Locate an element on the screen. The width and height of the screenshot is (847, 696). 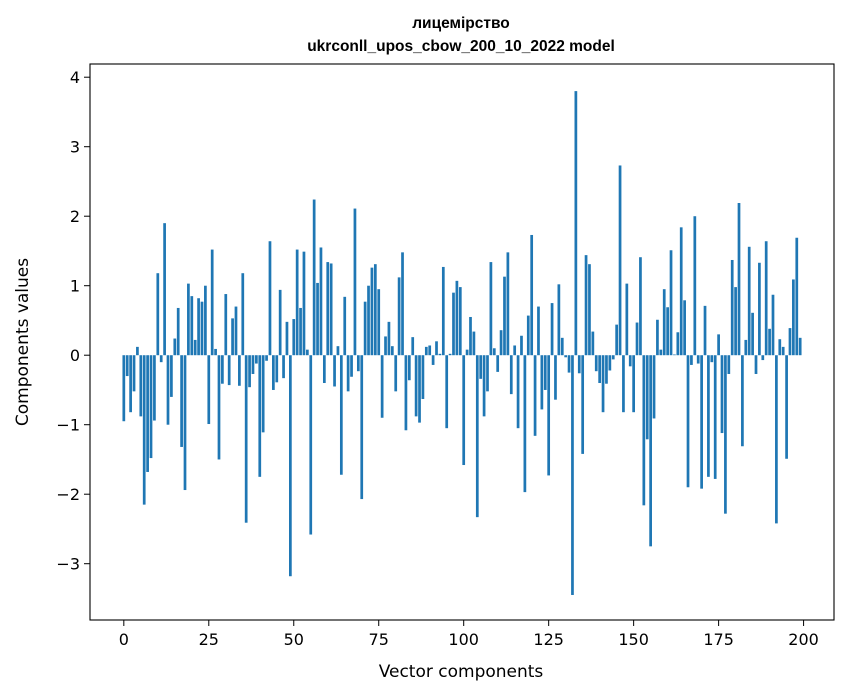
y-tick-label: −1 is located at coordinates (68, 425).